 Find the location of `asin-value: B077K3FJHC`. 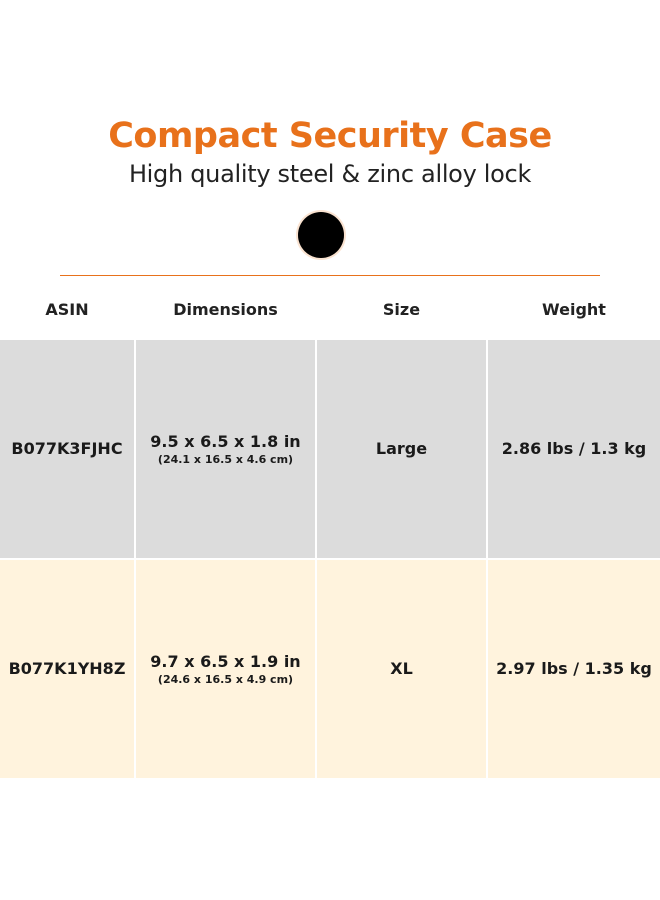

asin-value: B077K3FJHC is located at coordinates (67, 448).